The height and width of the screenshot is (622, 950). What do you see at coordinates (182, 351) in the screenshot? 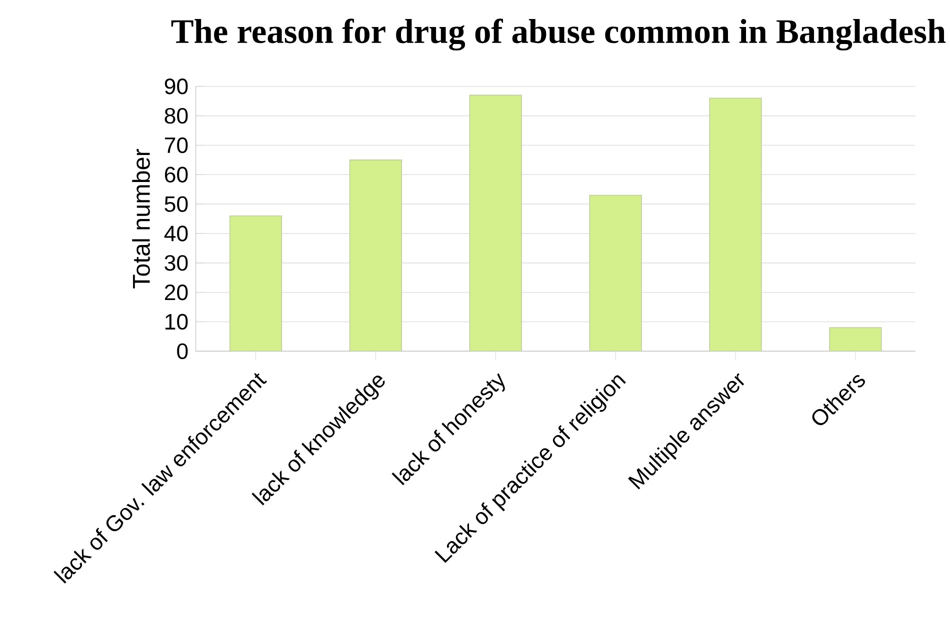
I see `y-tick-label: 0` at bounding box center [182, 351].